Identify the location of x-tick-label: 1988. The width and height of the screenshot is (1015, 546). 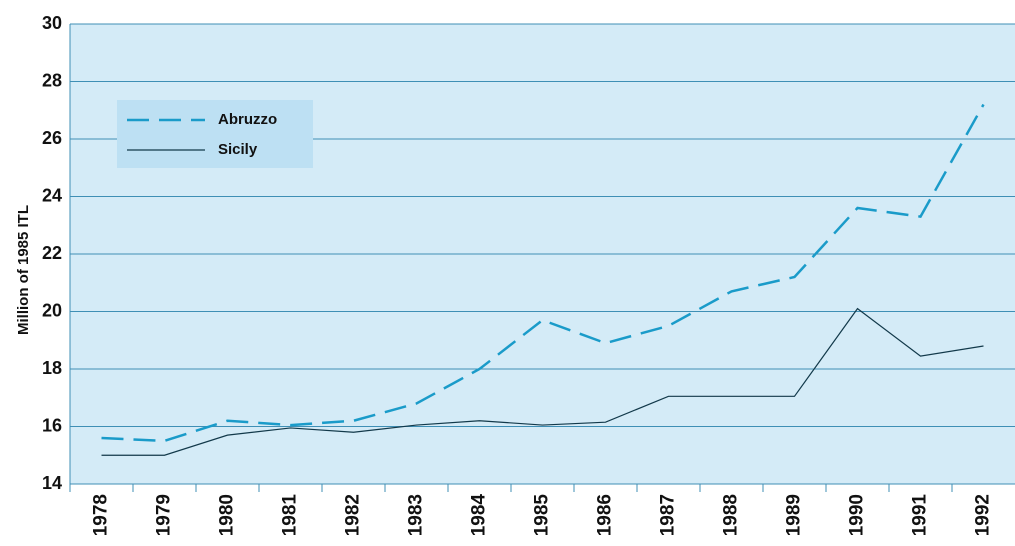
(731, 515).